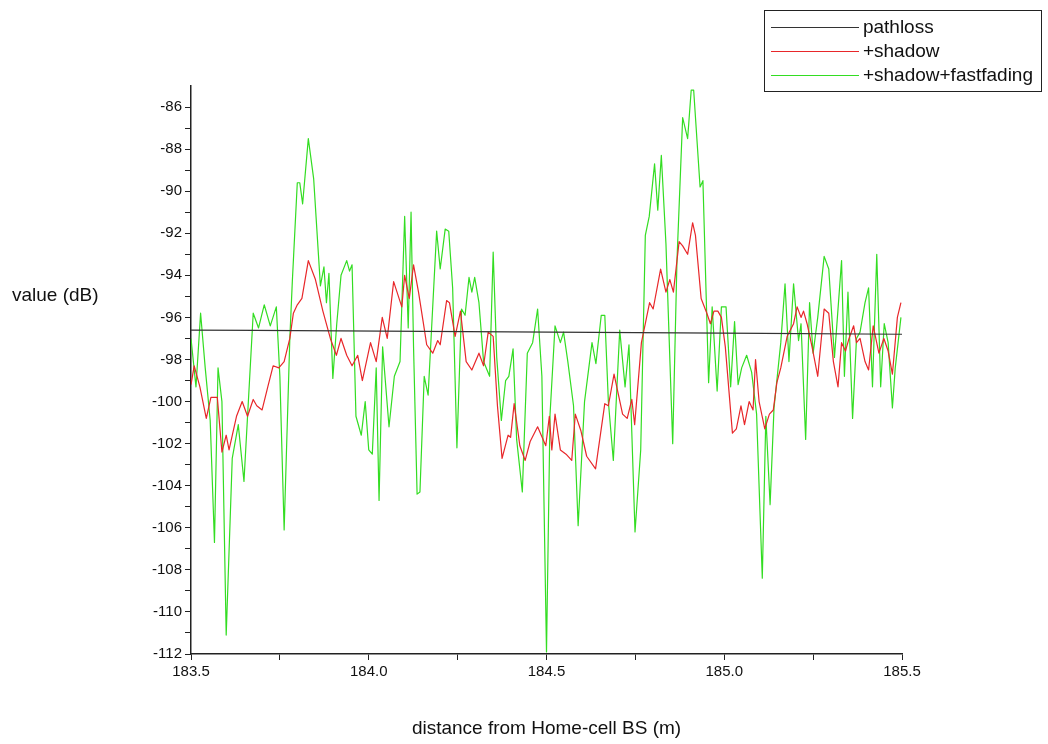 Image resolution: width=1048 pixels, height=744 pixels. What do you see at coordinates (902, 671) in the screenshot?
I see `x-tick-label: 185.5` at bounding box center [902, 671].